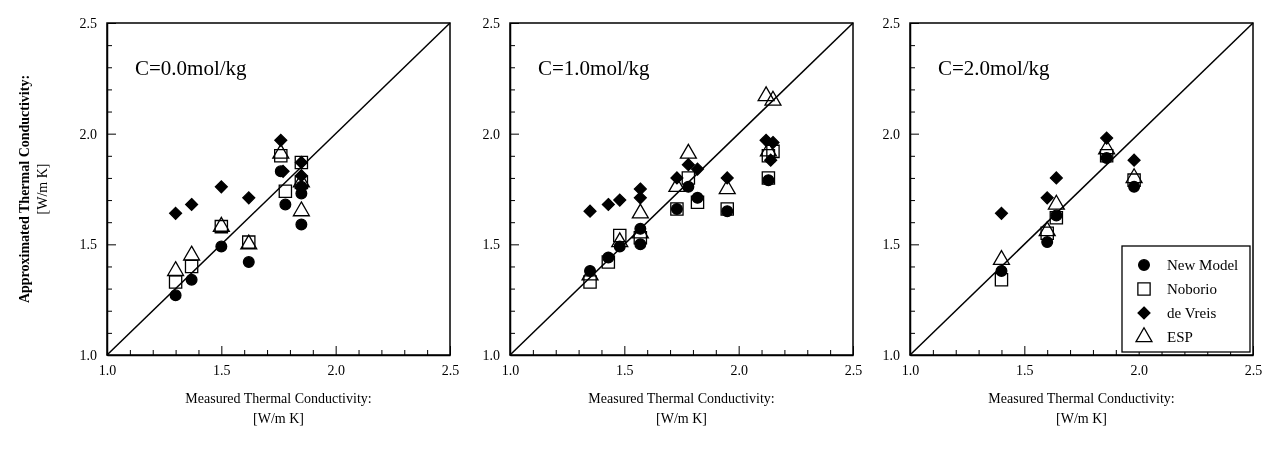 The height and width of the screenshot is (450, 1276). Describe the element at coordinates (594, 68) in the screenshot. I see `annotation: C=1.0mol/kg` at that location.